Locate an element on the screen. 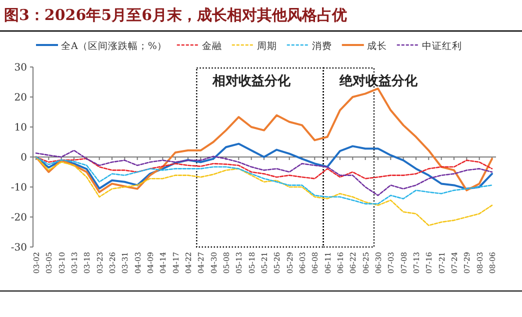 This screenshot has height=317, width=522. y-tick-label: -10 is located at coordinates (18, 188).